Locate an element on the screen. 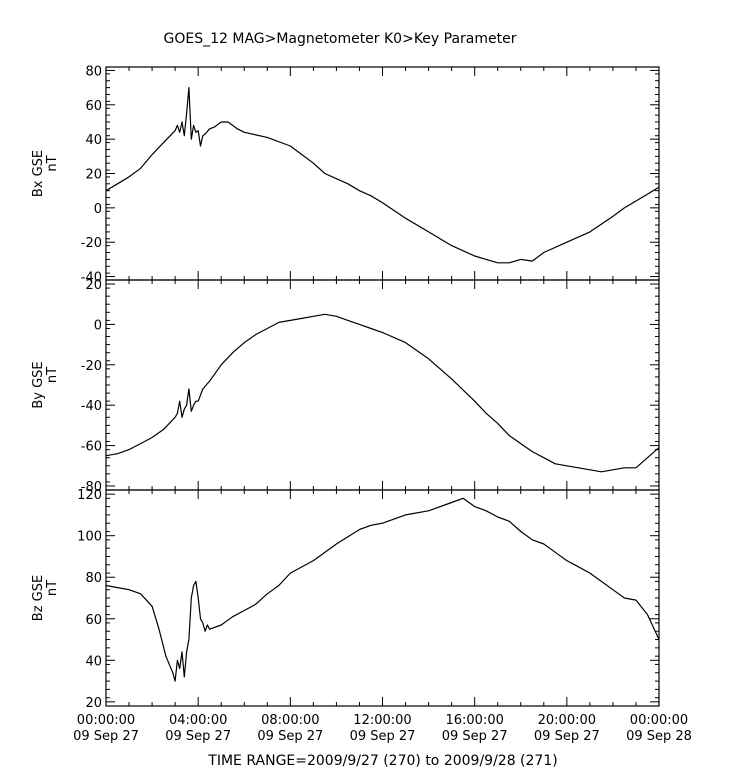  y-tick-label: 120 is located at coordinates (89, 495).